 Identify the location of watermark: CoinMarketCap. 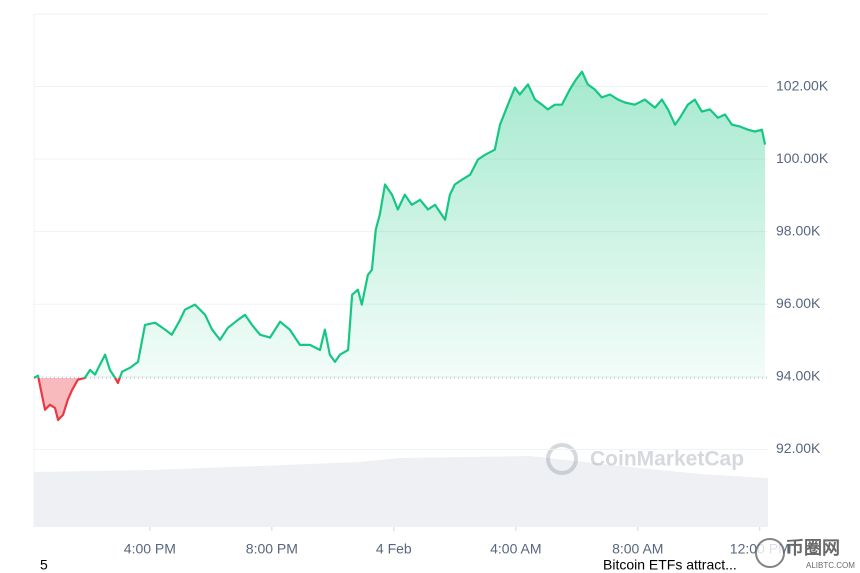
(645, 459).